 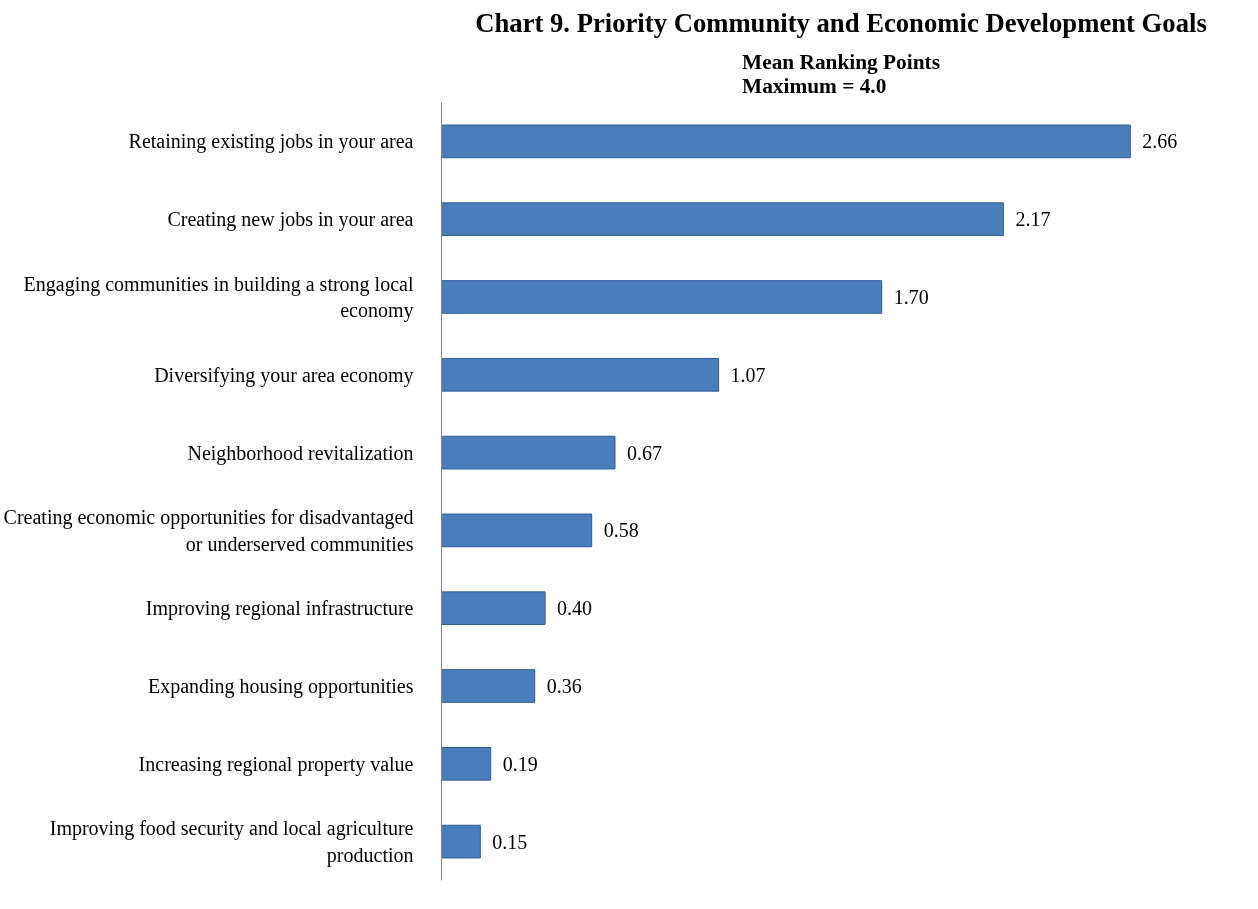 What do you see at coordinates (644, 452) in the screenshot?
I see `data-label: 0.67` at bounding box center [644, 452].